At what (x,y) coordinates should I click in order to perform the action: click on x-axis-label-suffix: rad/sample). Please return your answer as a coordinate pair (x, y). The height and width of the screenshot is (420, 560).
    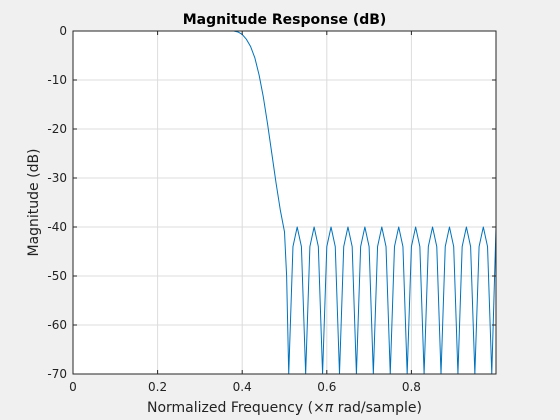
    Looking at the image, I should click on (377, 408).